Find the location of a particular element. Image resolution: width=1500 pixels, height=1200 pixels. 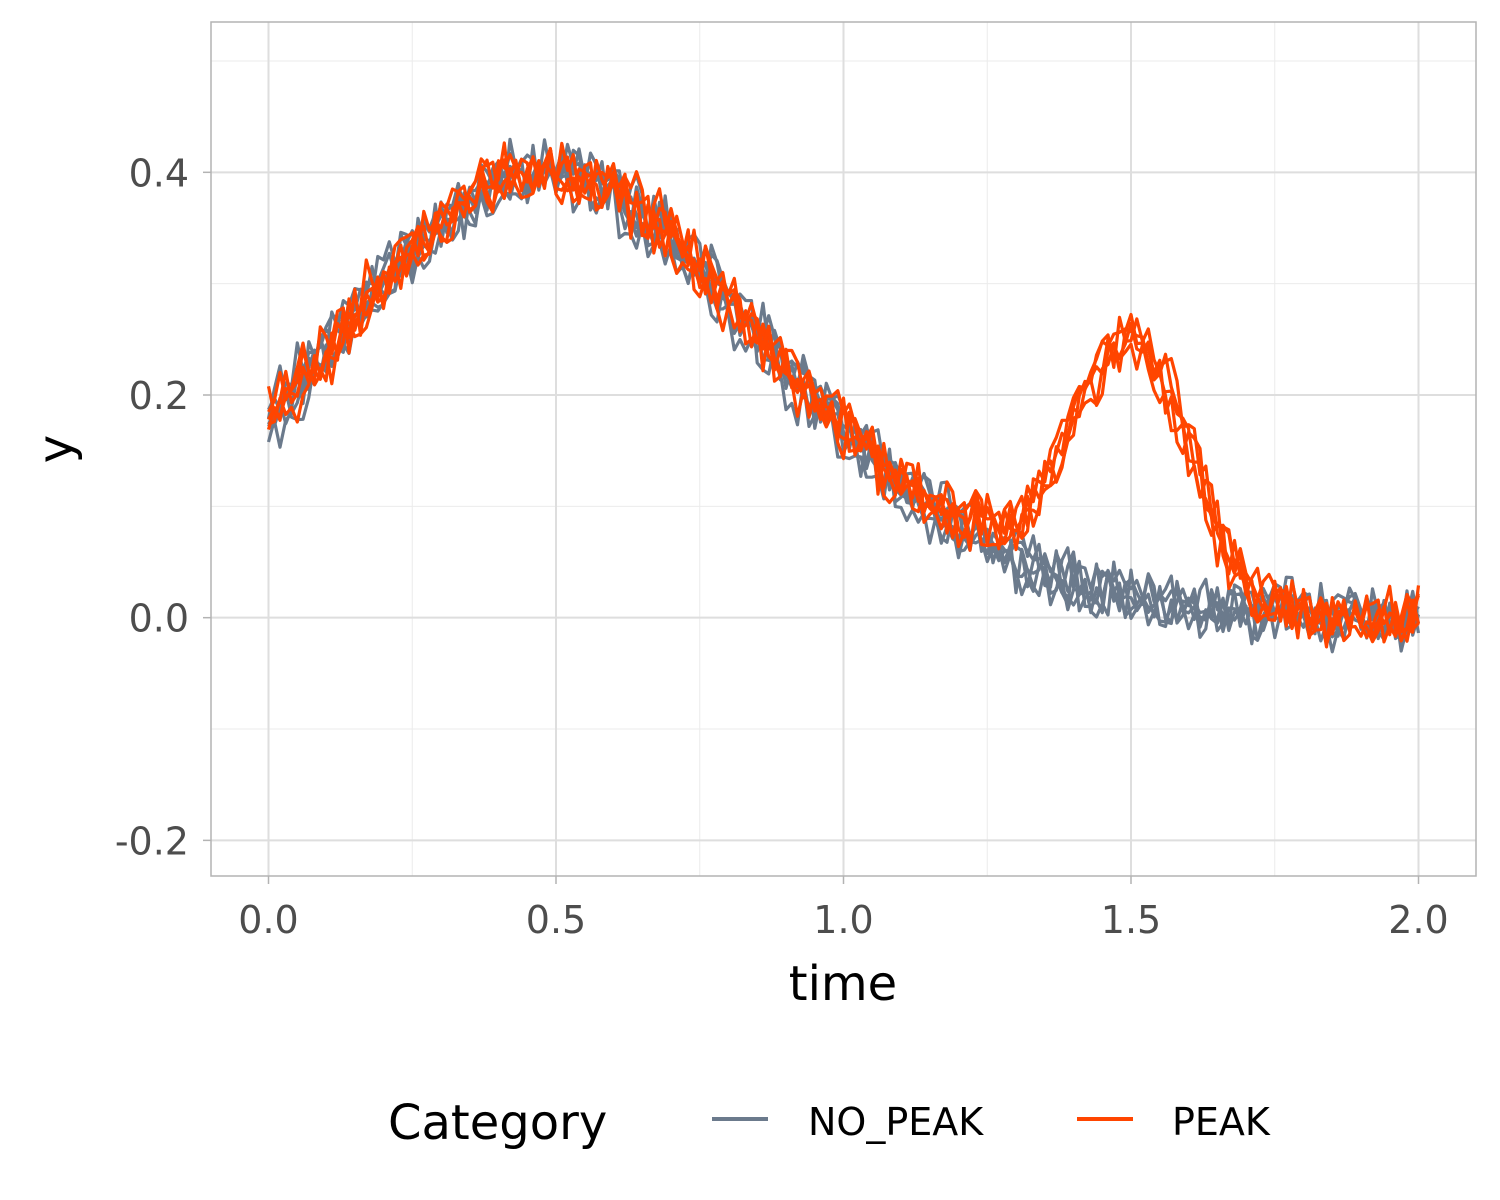

legend-label-no-peak: NO_PEAK is located at coordinates (896, 1122).